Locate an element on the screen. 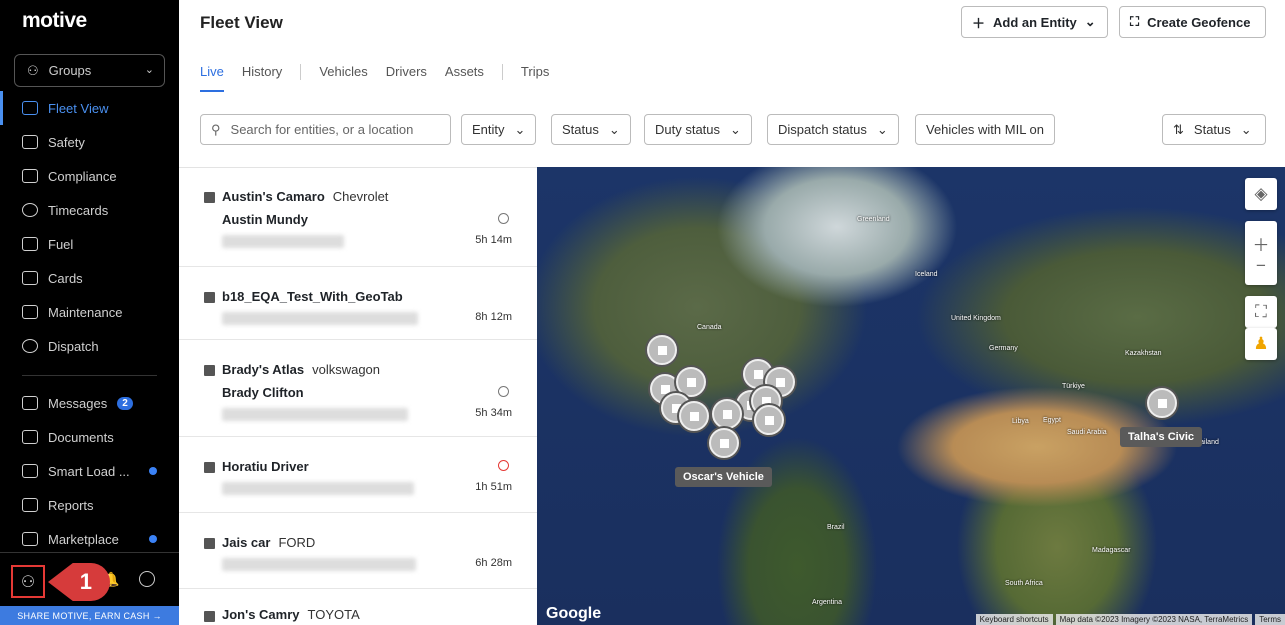 The image size is (1285, 625). dispatch-status-filter: Dispatch status ⌄ is located at coordinates (833, 129).